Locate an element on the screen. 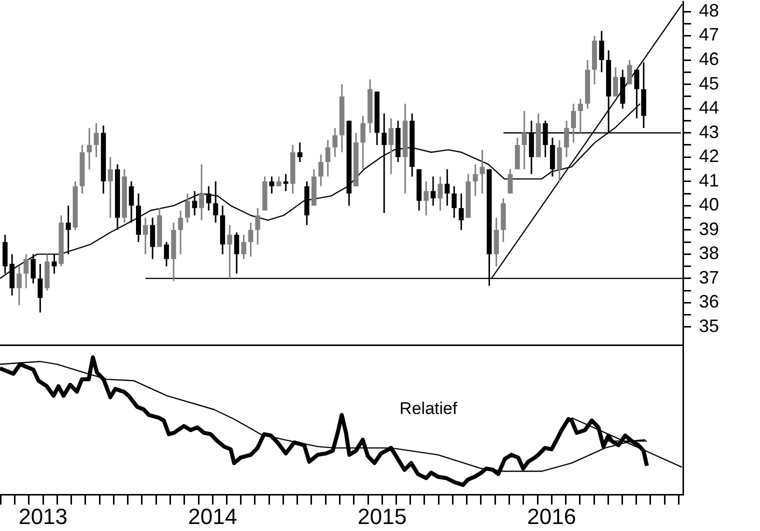 This screenshot has width=760, height=531. y-tick-label: 46 is located at coordinates (709, 59).